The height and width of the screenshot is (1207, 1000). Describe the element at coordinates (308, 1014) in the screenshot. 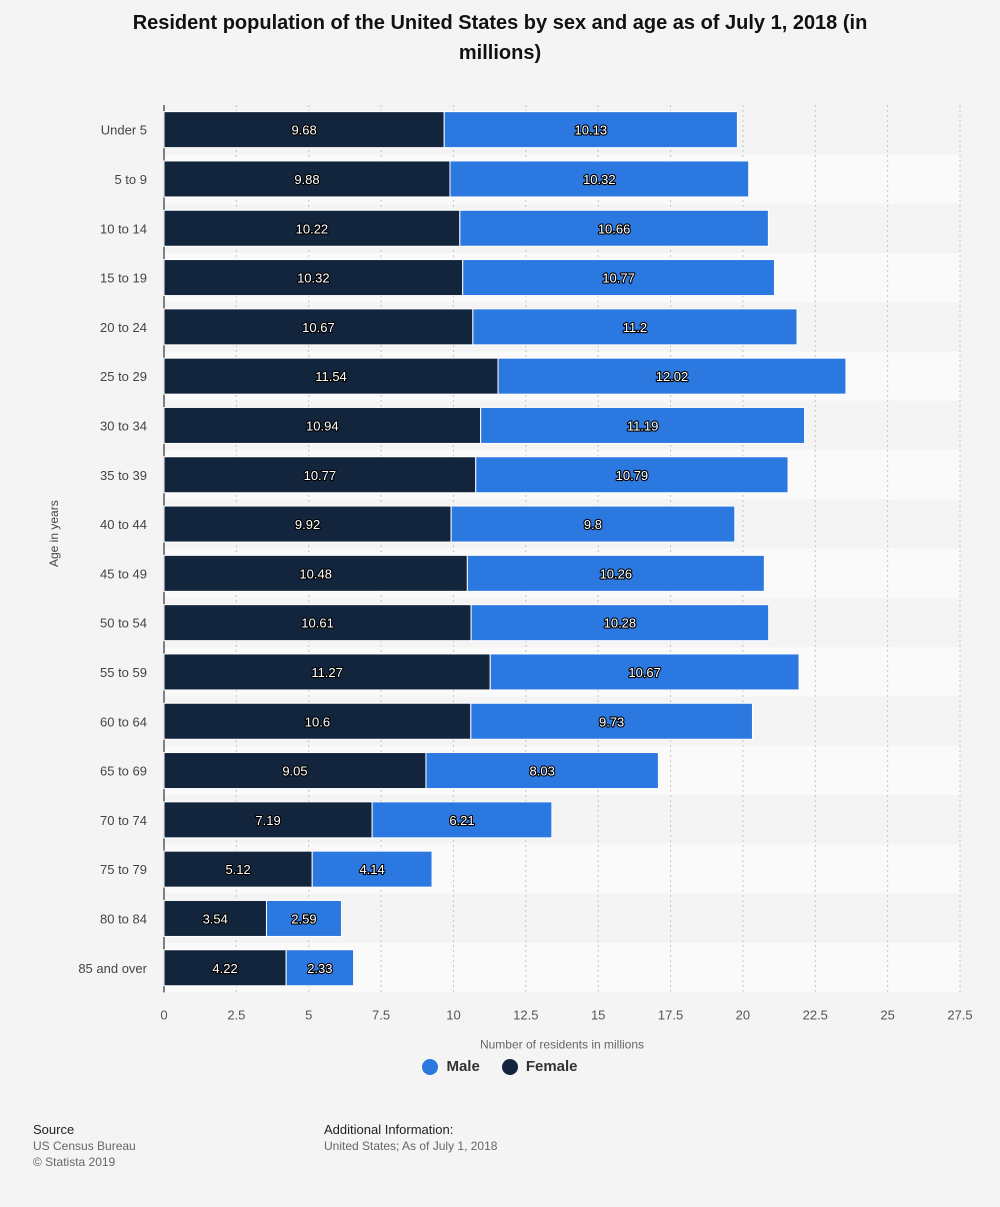

I see `x-tick-label: 5` at that location.